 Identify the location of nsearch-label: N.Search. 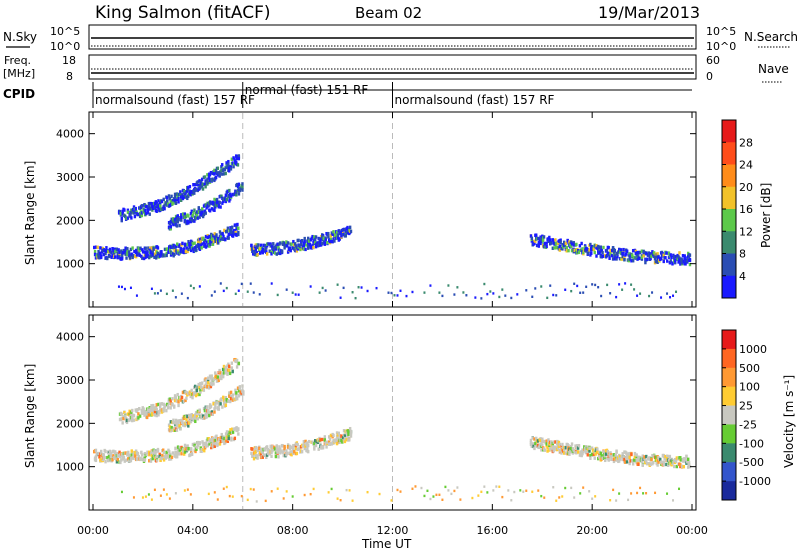
(771, 37).